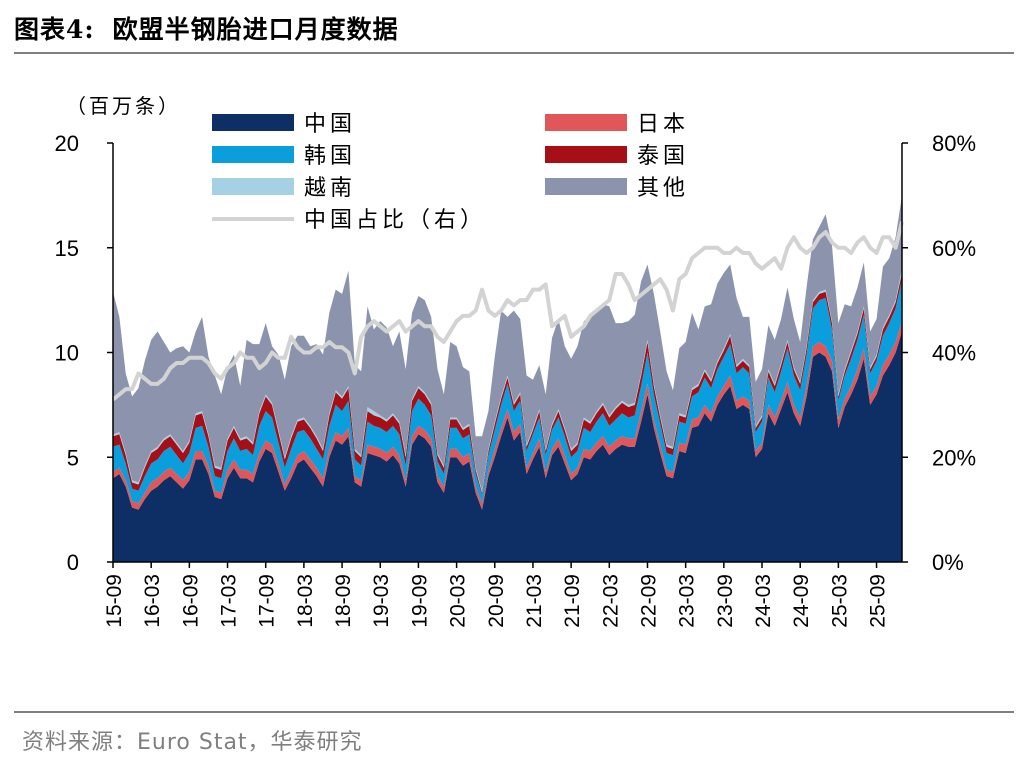 The width and height of the screenshot is (1036, 764). Describe the element at coordinates (330, 187) in the screenshot. I see `legend-label-vietnam: 越南` at that location.